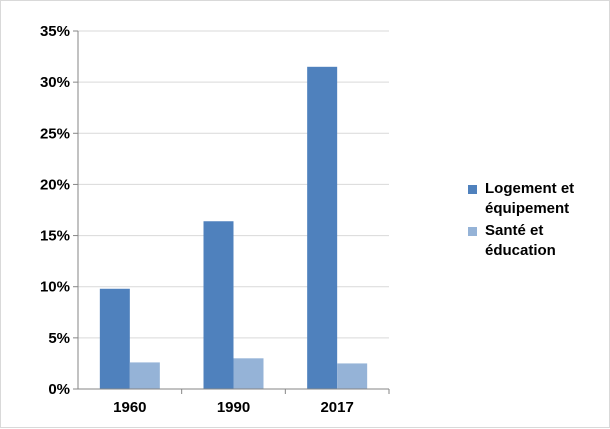 The image size is (610, 429). Describe the element at coordinates (336, 407) in the screenshot. I see `x-tick-label: 2017` at that location.